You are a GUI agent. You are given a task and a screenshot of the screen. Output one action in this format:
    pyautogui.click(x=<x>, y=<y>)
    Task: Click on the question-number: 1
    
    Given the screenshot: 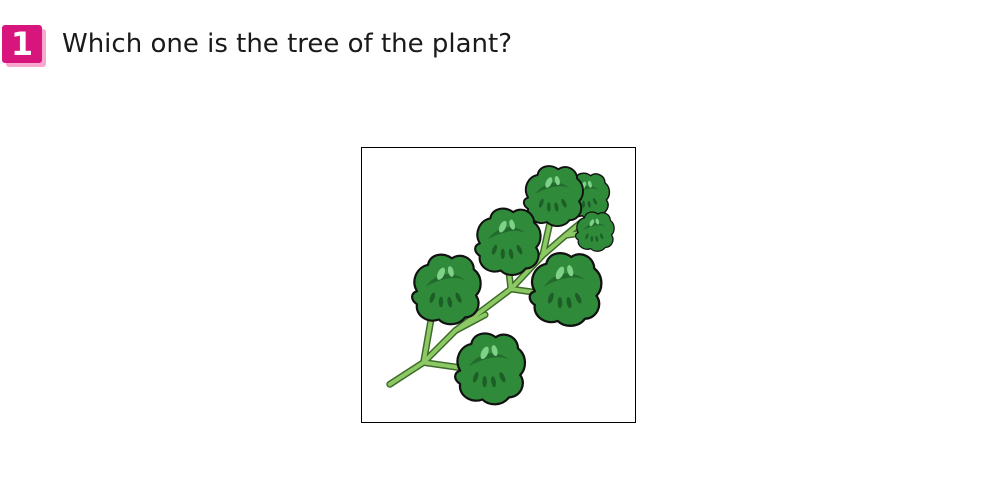 What is the action you would take?
    pyautogui.click(x=22, y=44)
    